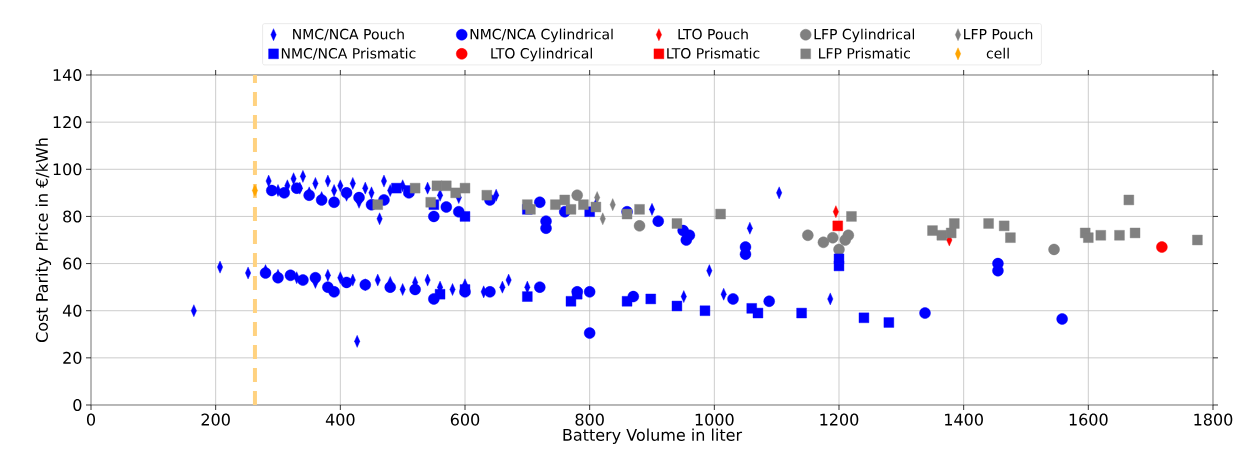 The image size is (1246, 464). Describe the element at coordinates (77, 405) in the screenshot. I see `y-tick-label: 0` at that location.